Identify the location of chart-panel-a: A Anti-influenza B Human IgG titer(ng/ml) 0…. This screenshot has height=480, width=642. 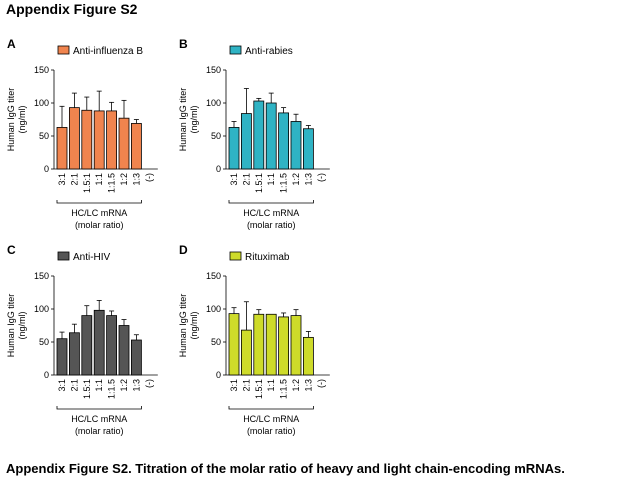
(89, 136).